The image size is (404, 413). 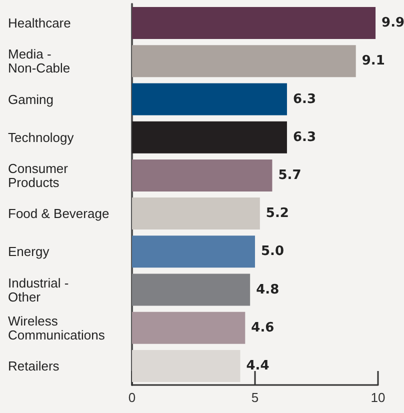 I want to click on data-label: 5.0, so click(x=272, y=252).